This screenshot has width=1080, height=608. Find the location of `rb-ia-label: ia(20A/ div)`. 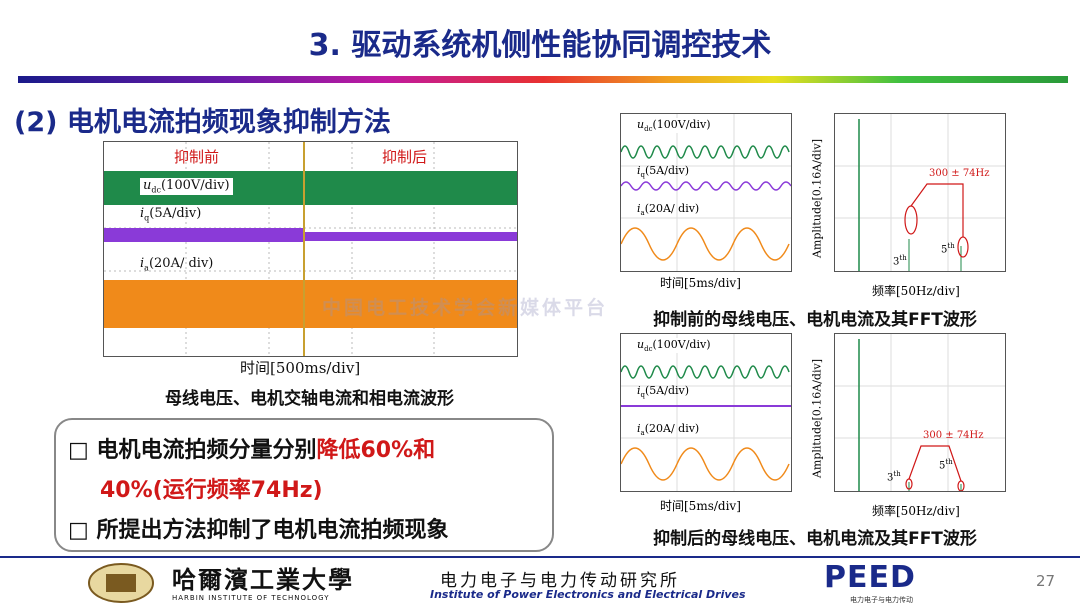

rb-ia-label: ia(20A/ div) is located at coordinates (668, 430).